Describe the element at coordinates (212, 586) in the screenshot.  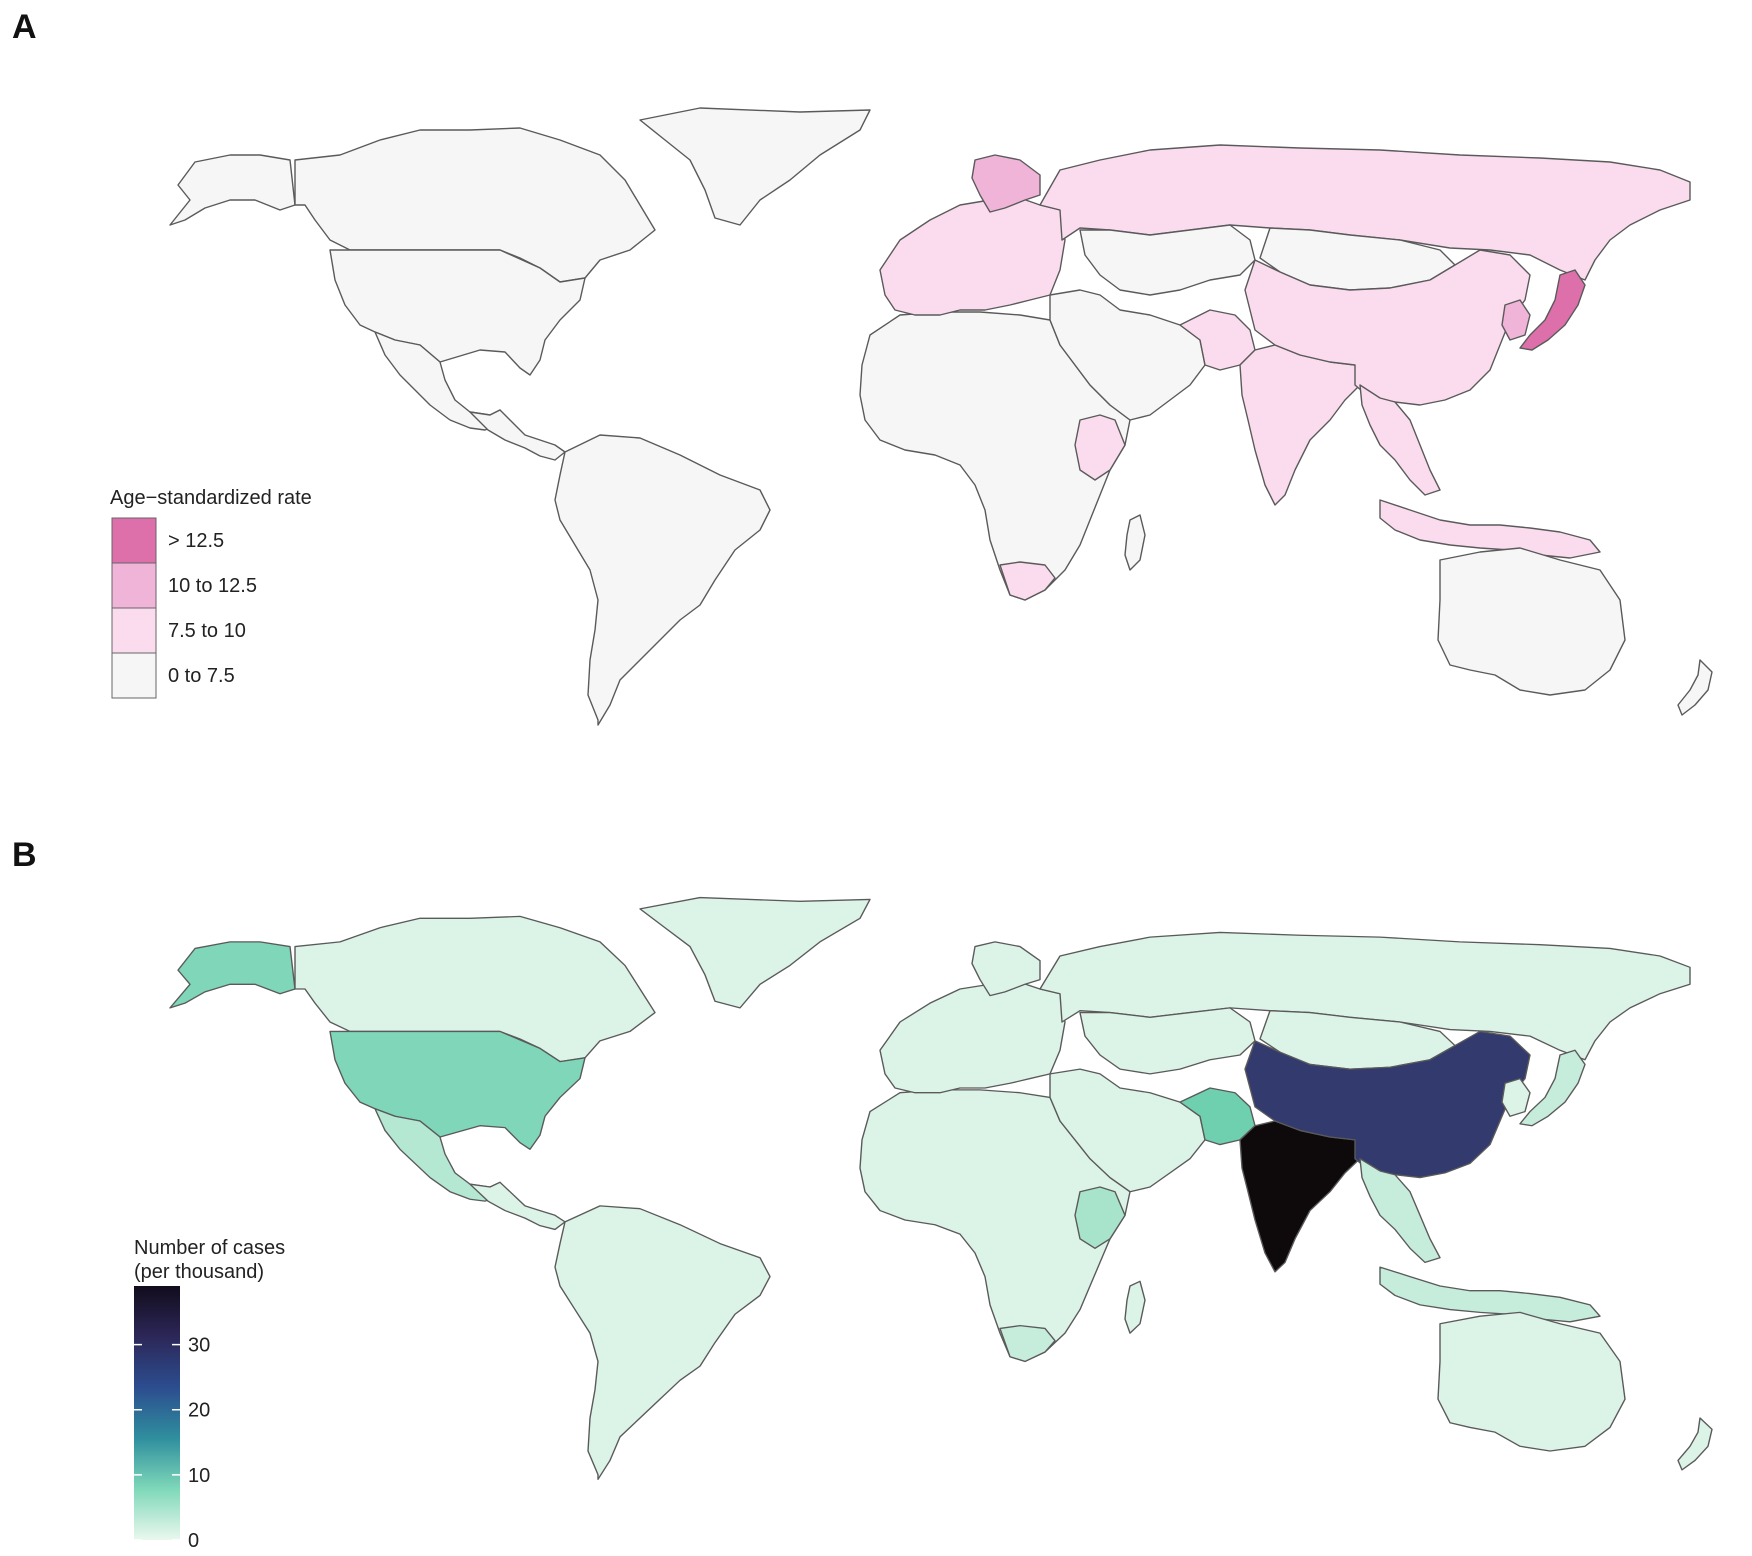
I see `legend-a-label: 10 to 12.5` at that location.